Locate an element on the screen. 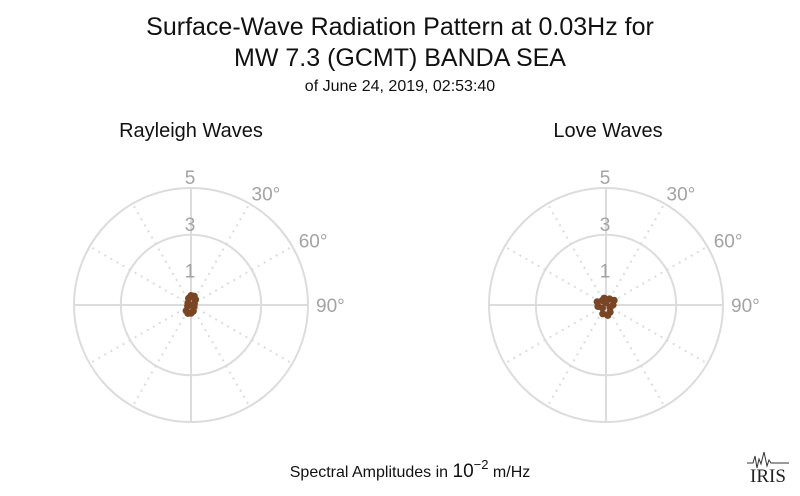 This screenshot has width=800, height=496. caption-prefix: Spectral Amplitudes in is located at coordinates (371, 472).